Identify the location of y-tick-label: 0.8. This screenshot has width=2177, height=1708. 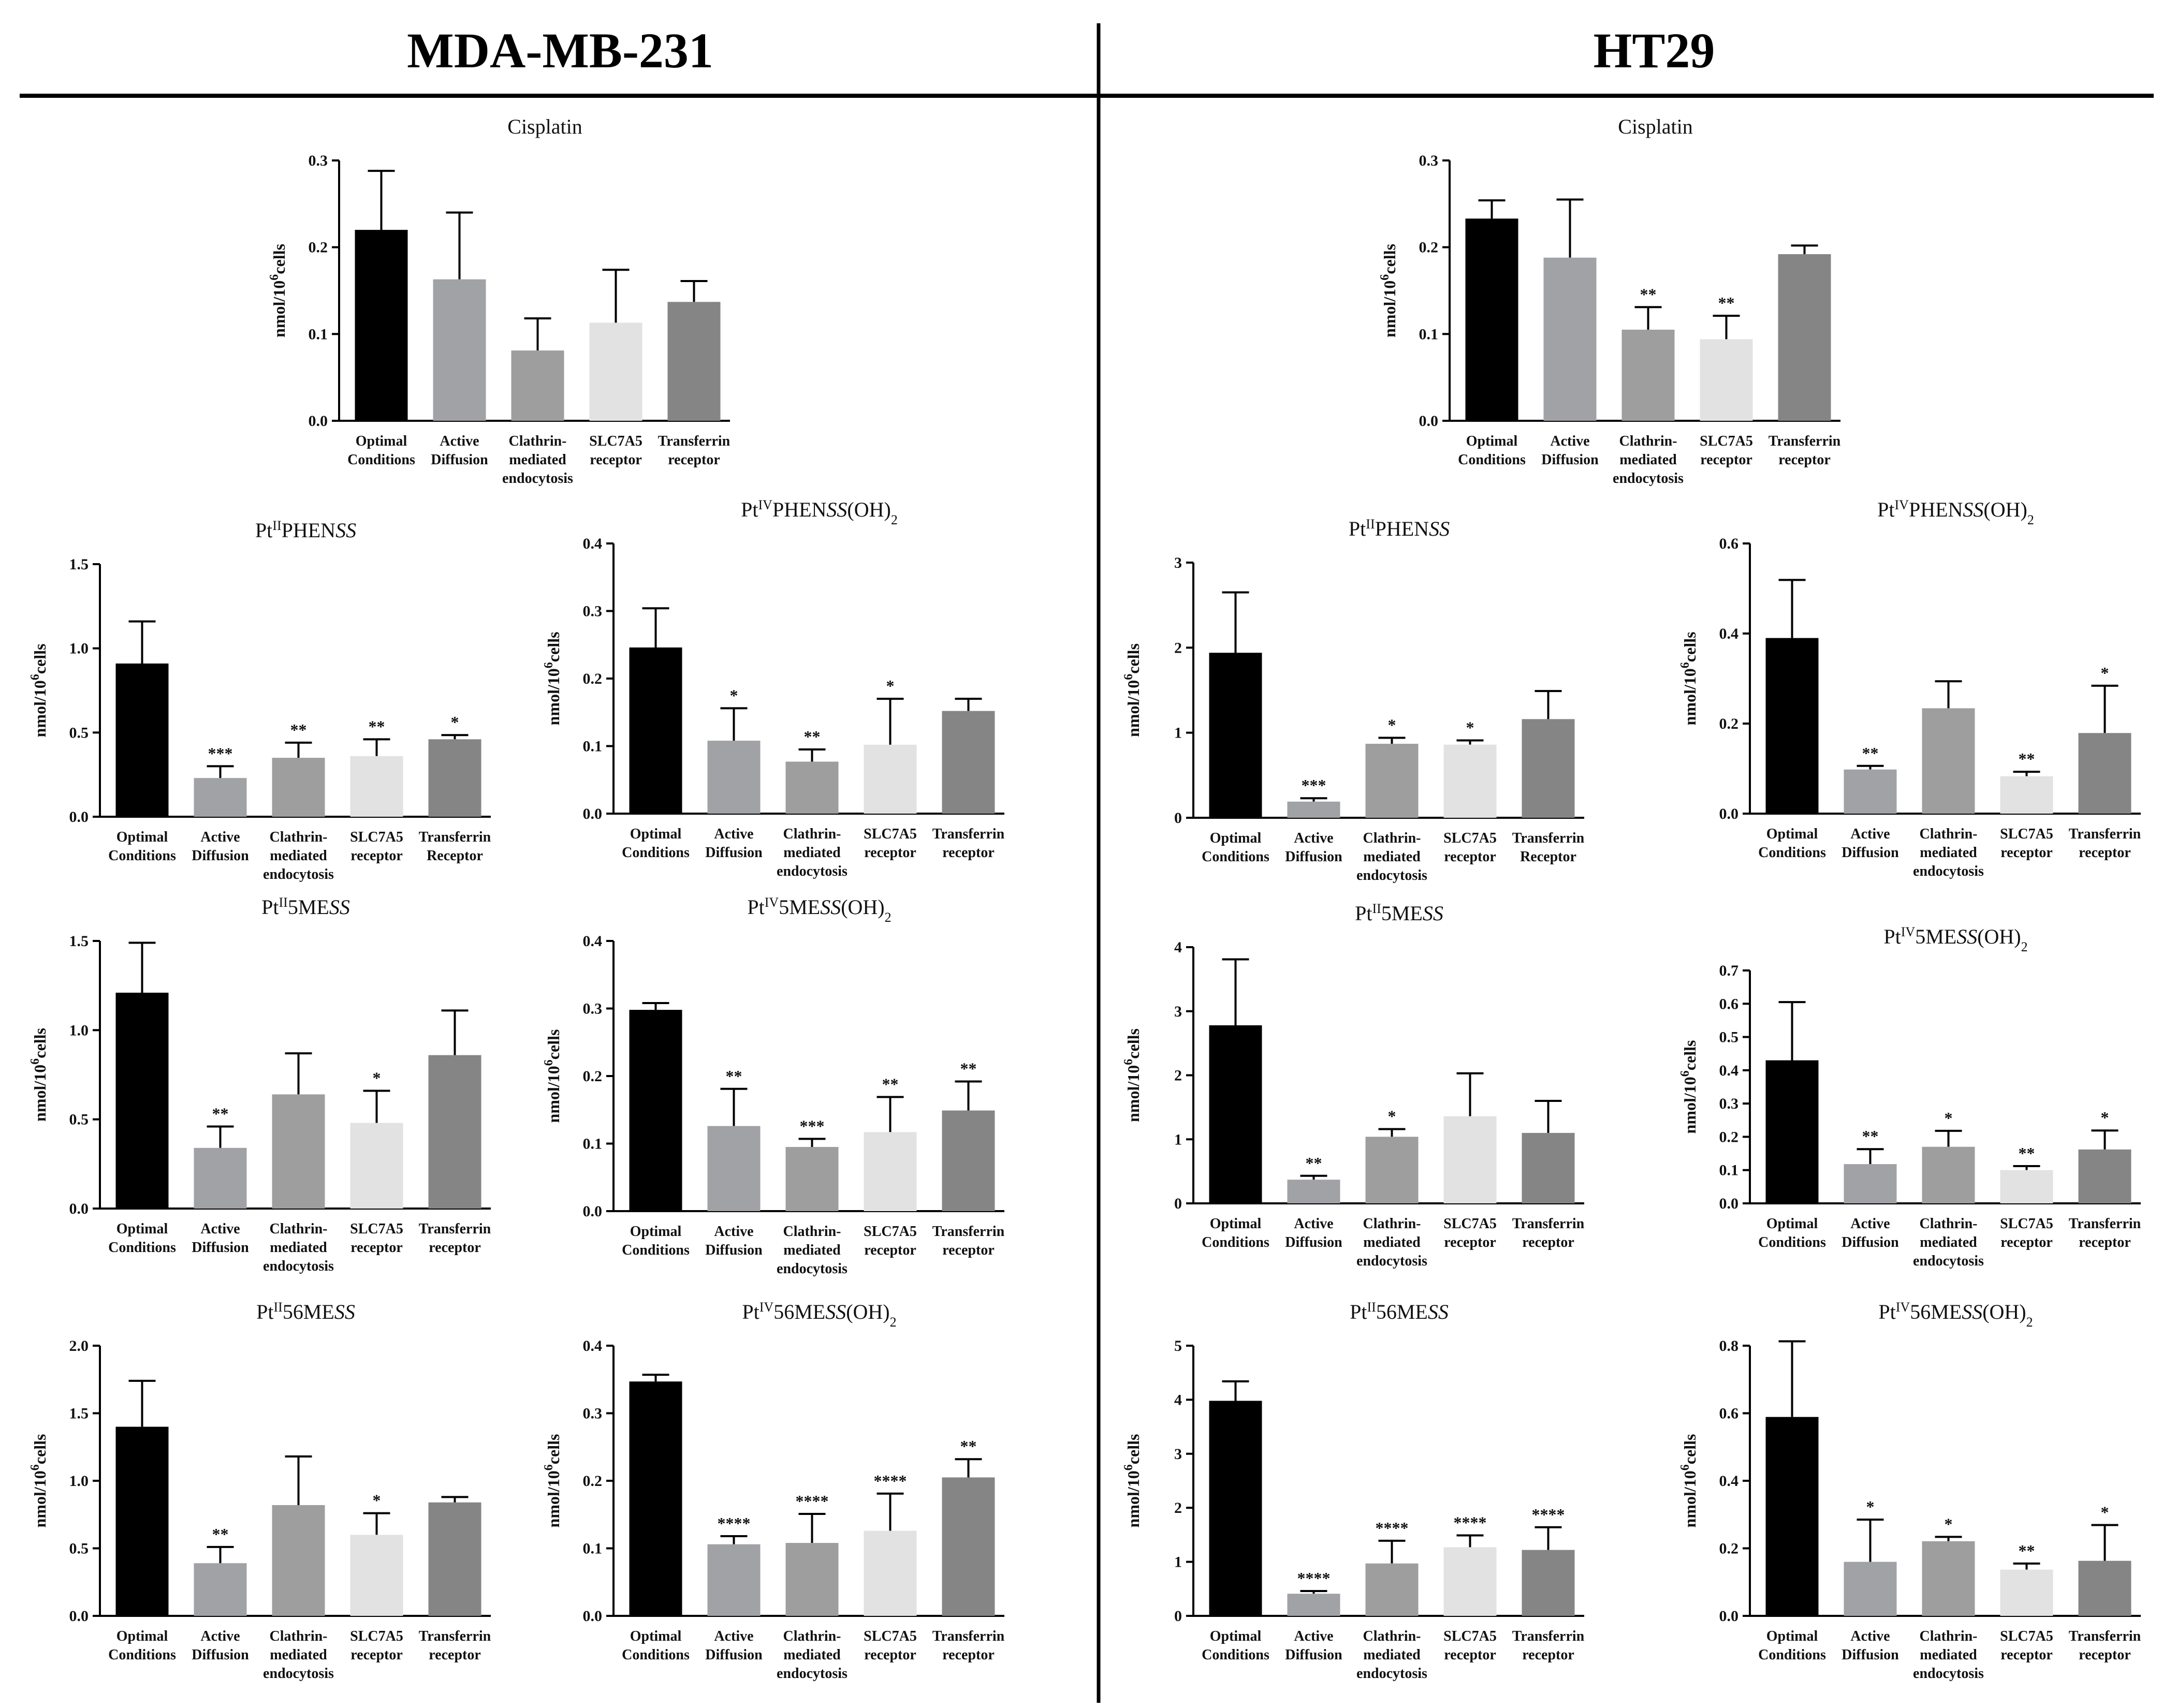
(1729, 1345).